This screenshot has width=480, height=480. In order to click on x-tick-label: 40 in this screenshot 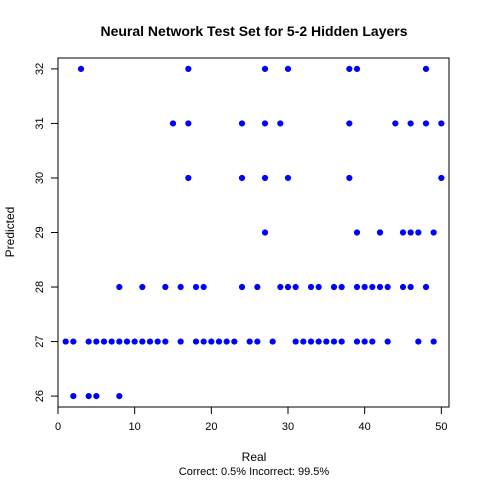, I will do `click(365, 427)`.